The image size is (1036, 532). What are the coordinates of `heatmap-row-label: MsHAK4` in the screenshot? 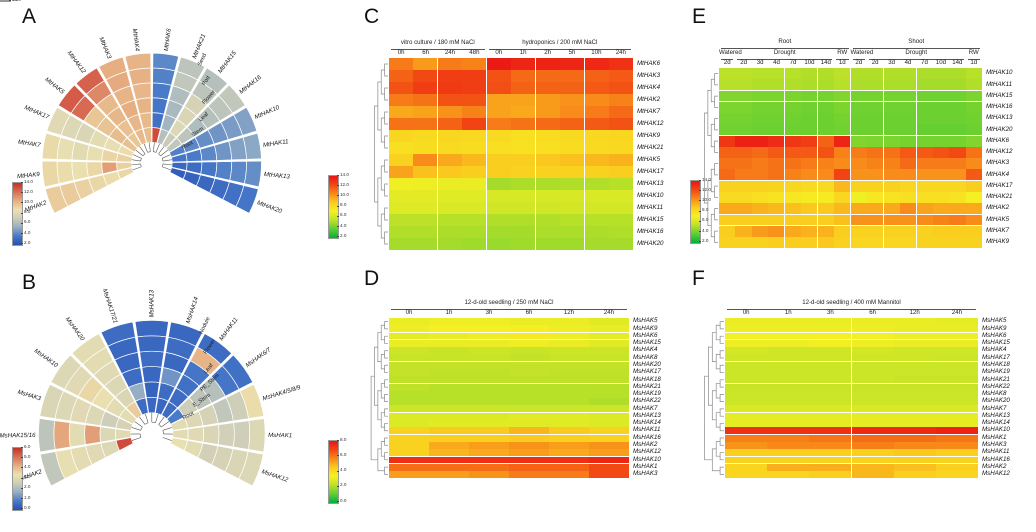 It's located at (645, 350).